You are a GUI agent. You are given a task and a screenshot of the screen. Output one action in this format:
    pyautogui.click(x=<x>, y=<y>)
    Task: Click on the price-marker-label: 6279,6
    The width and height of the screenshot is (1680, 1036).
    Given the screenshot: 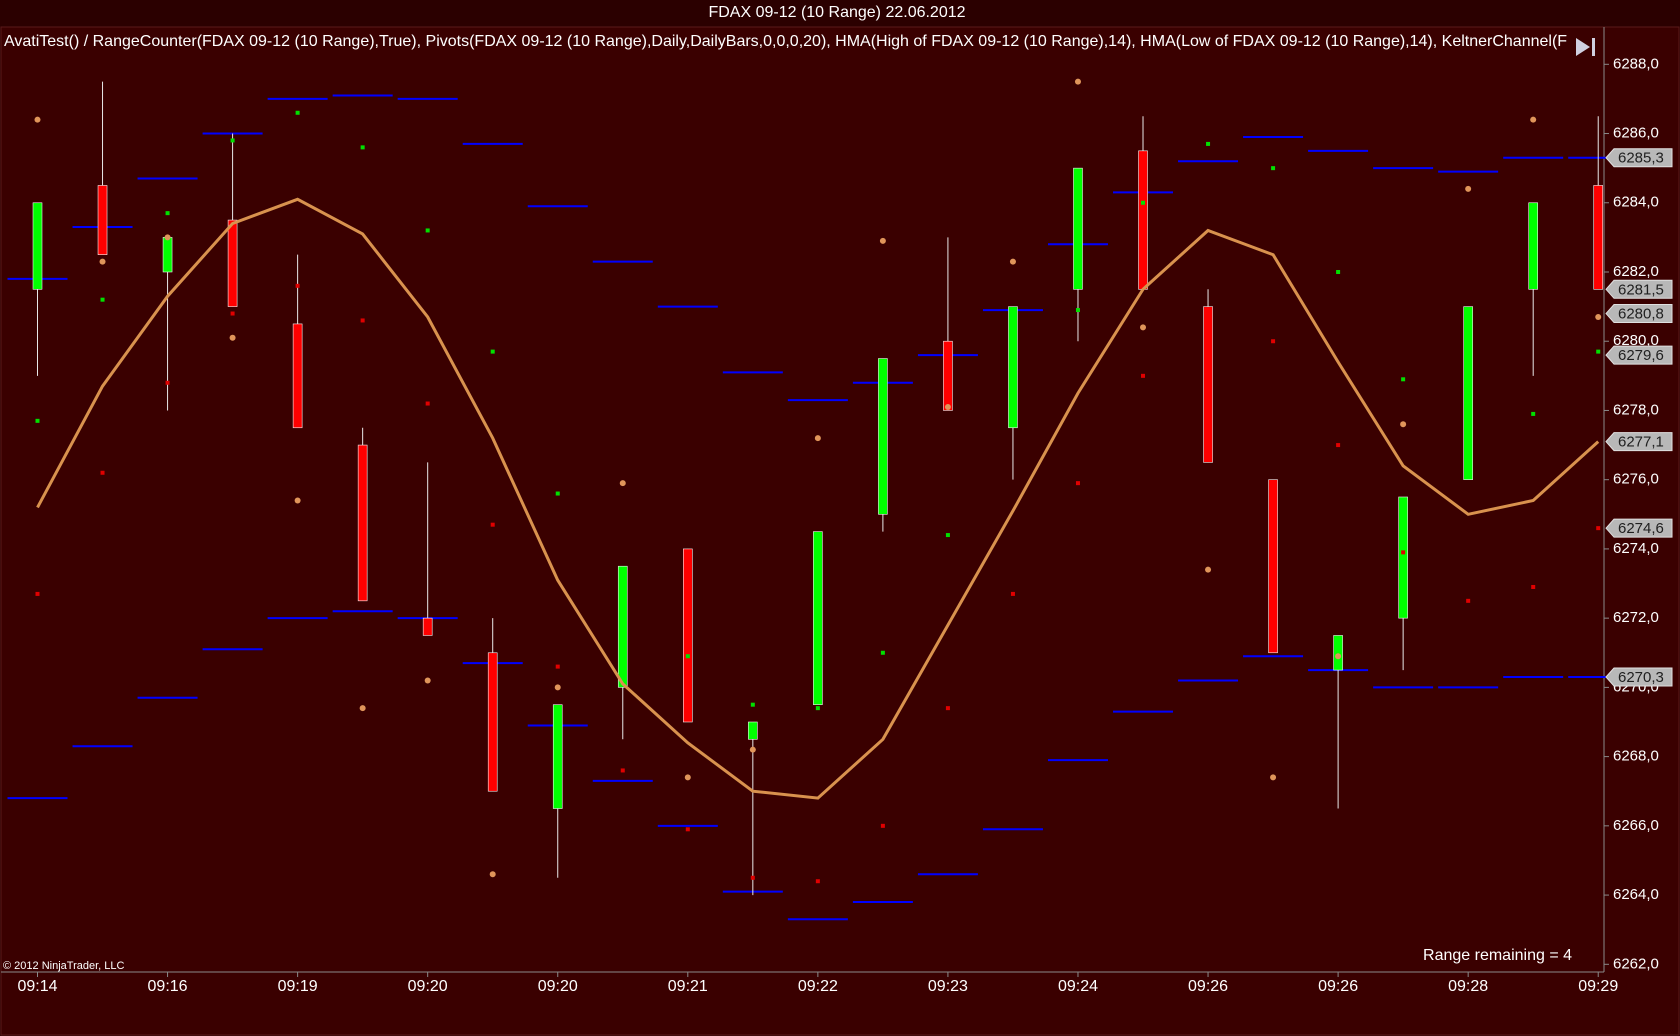 What is the action you would take?
    pyautogui.click(x=1641, y=355)
    